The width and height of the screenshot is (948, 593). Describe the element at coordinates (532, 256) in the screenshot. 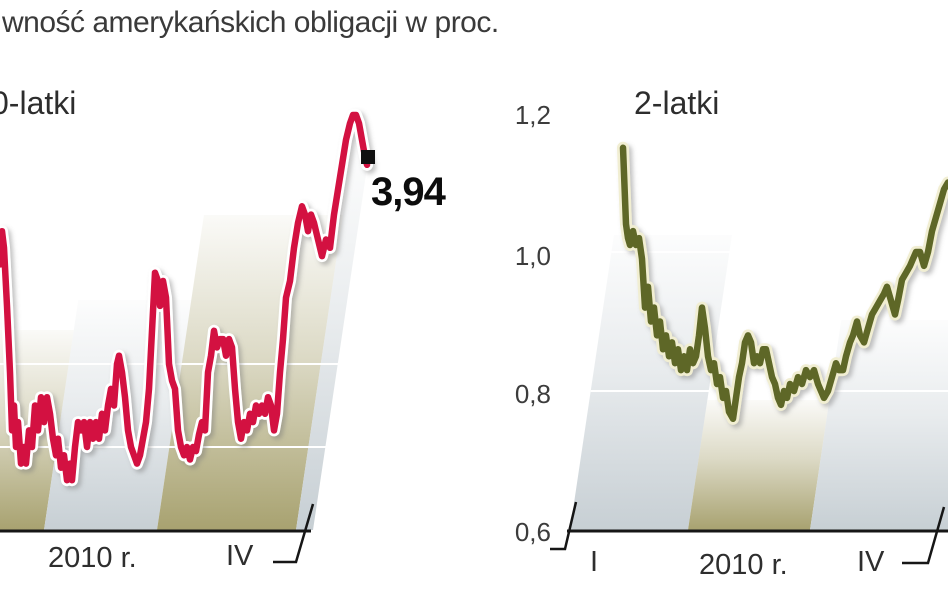

I see `y-tick-1-0: 1,0` at that location.